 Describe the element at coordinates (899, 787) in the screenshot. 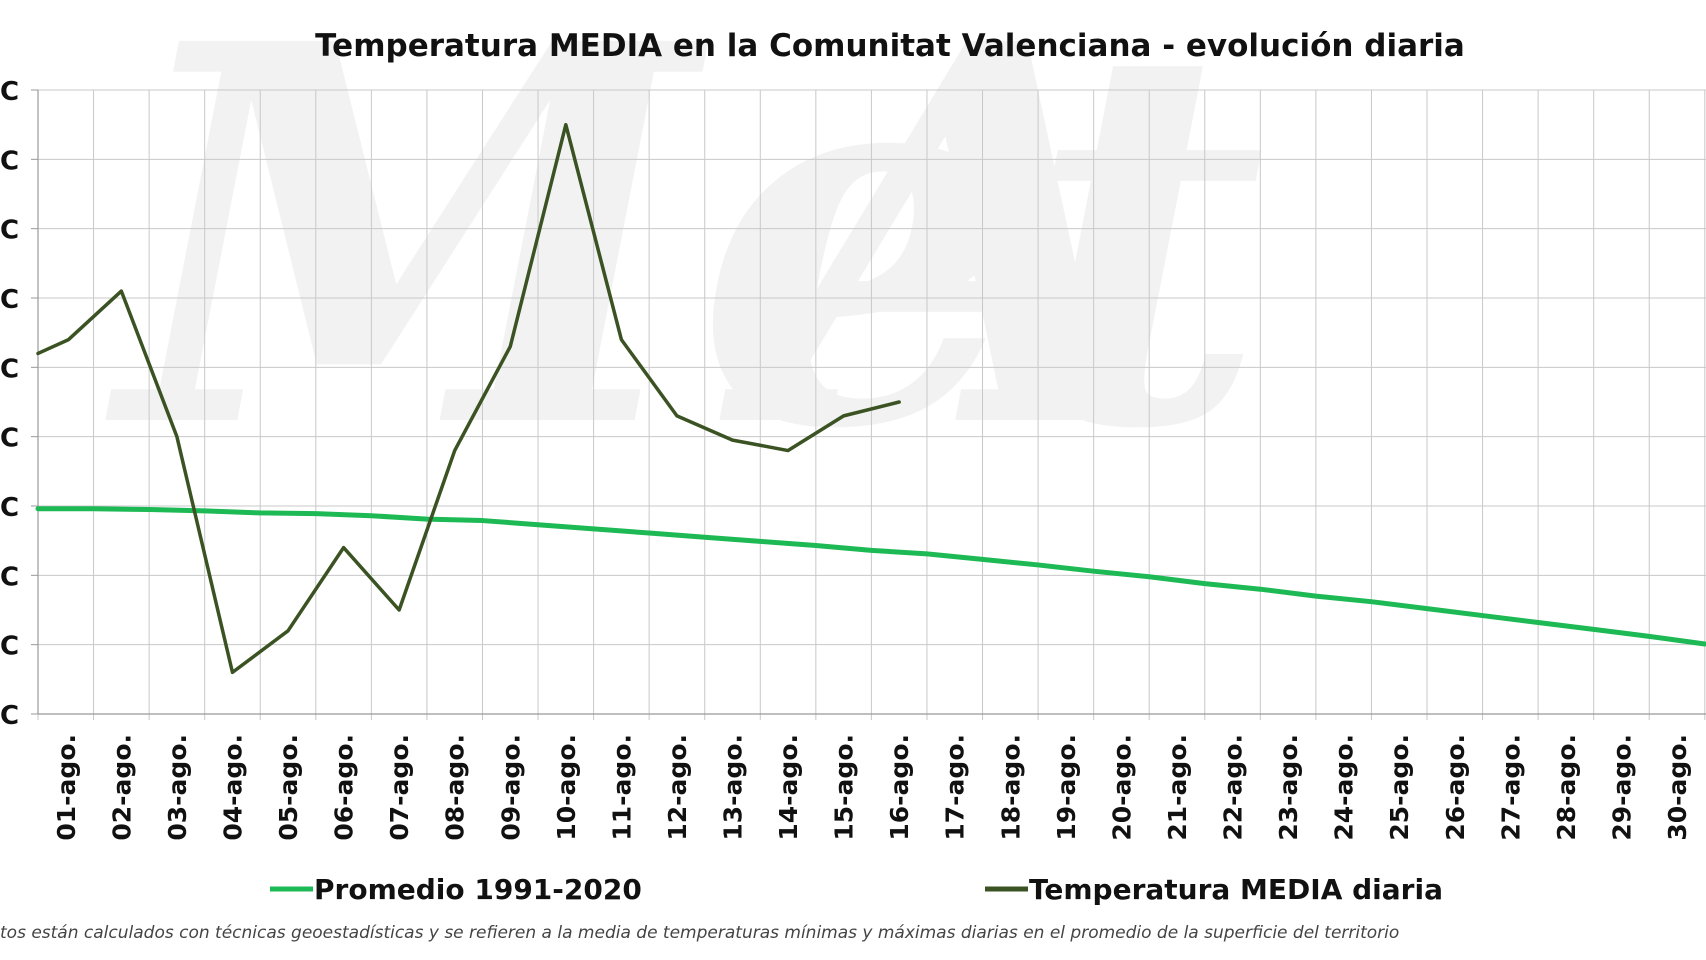

I see `x-tick-label: 16-ago.` at that location.